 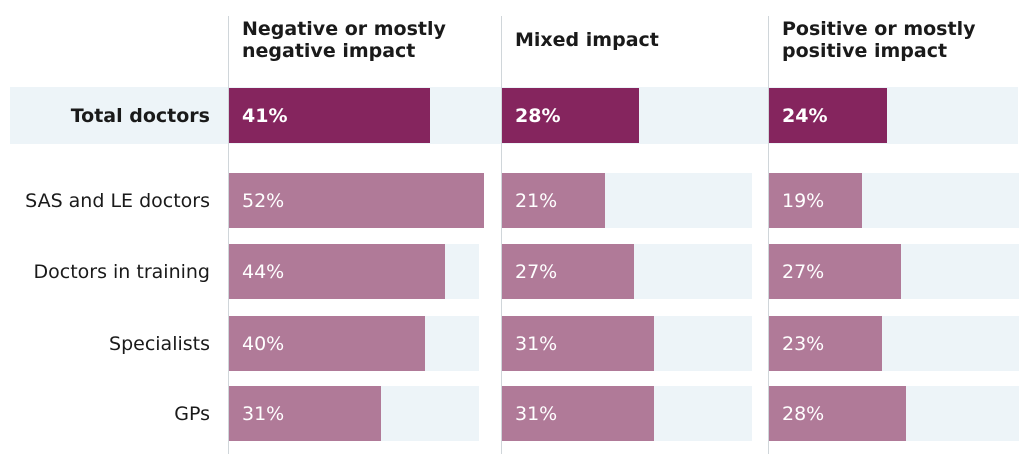 I want to click on row-label-2: SAS and LE doctors, so click(x=117, y=200).